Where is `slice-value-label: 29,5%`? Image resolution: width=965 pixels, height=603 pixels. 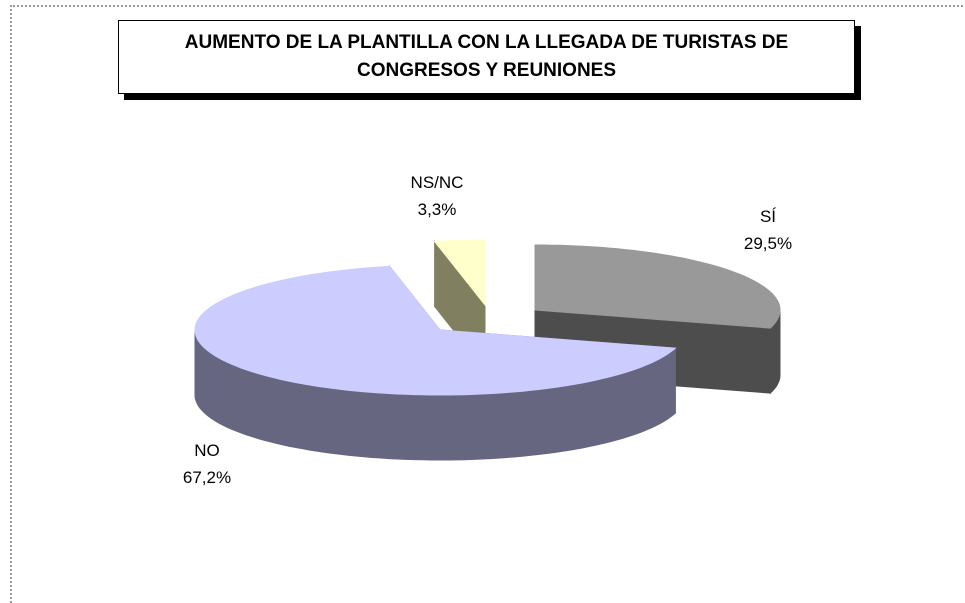 slice-value-label: 29,5% is located at coordinates (768, 243).